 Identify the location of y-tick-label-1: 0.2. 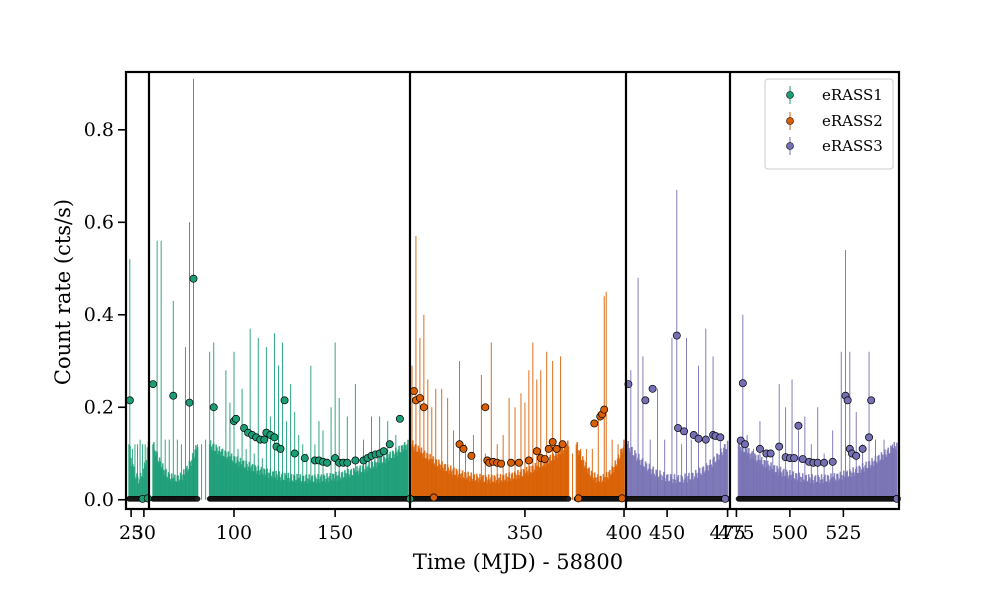
(99, 407).